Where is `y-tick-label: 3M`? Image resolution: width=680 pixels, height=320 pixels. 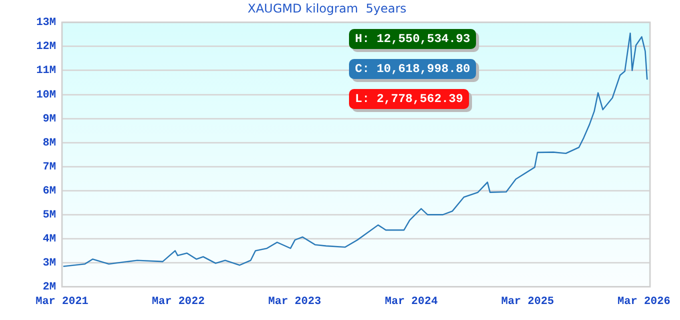
y-tick-label: 3M is located at coordinates (49, 264).